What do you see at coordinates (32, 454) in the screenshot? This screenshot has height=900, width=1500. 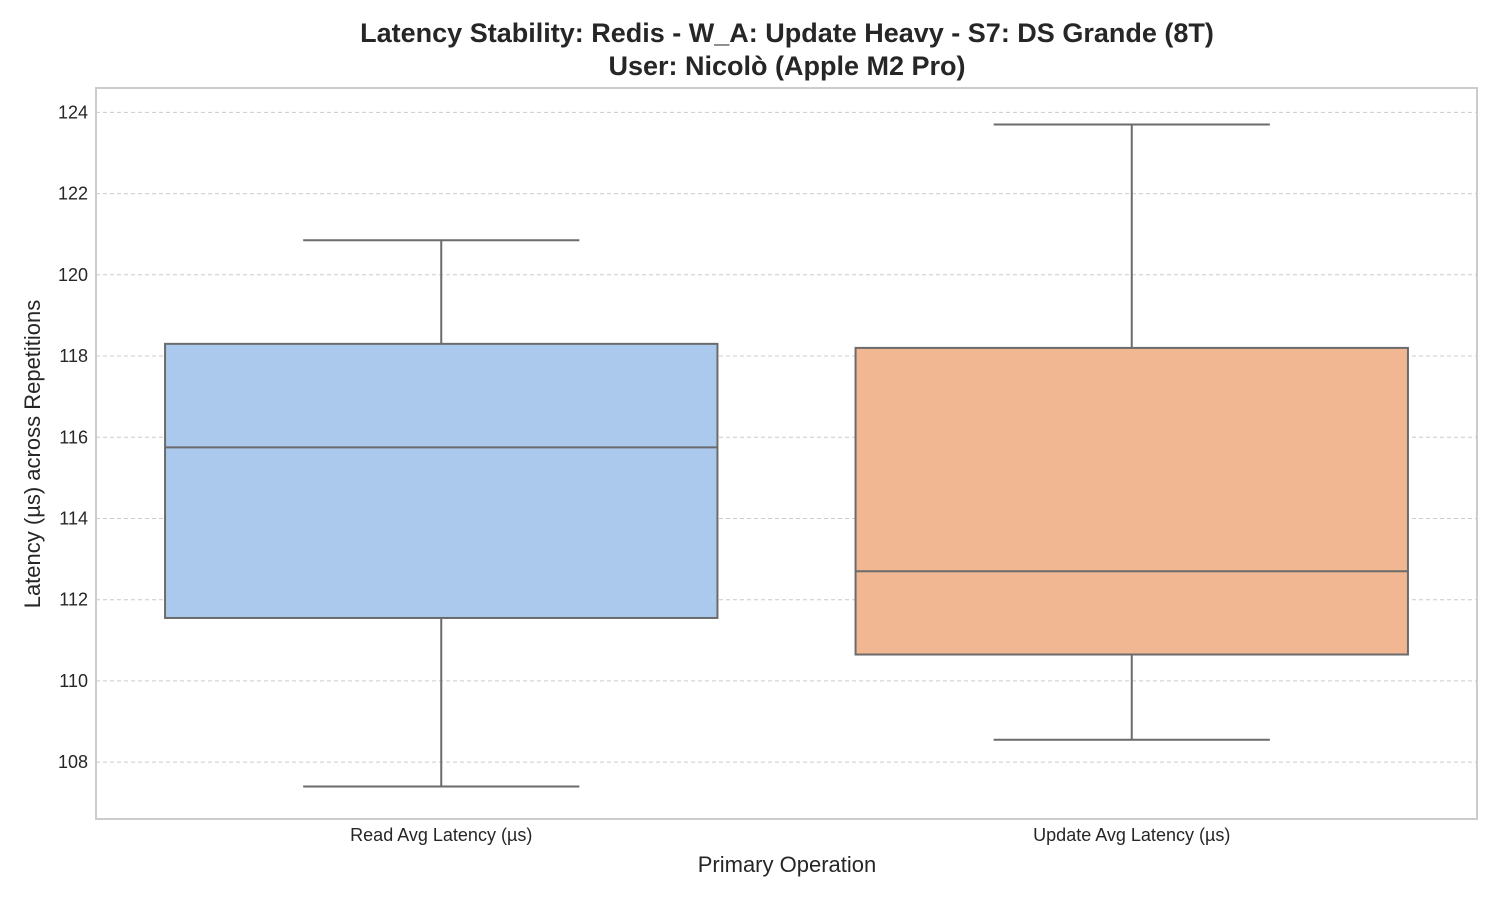 I see `y-axis-label: Latency (µs) across Repetitions` at bounding box center [32, 454].